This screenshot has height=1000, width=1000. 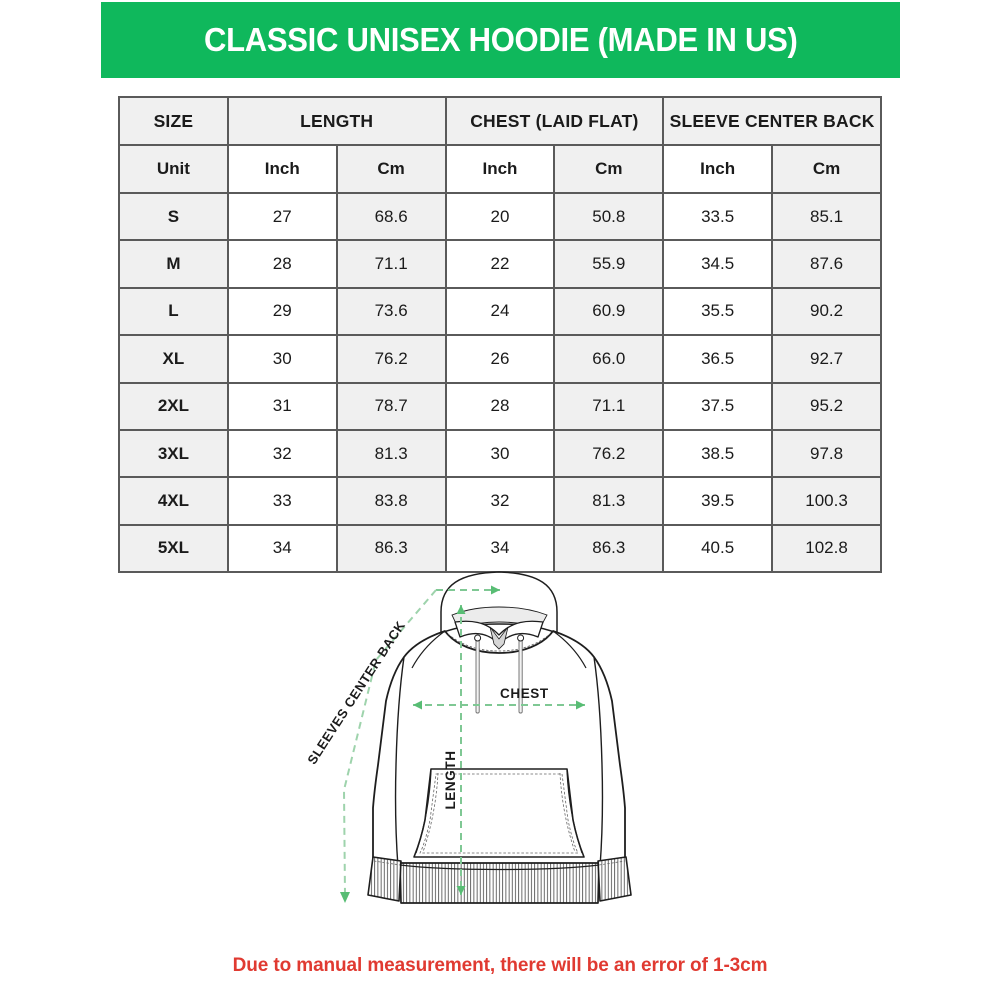 I want to click on table-row: 5XL 34 86.3 34 86.3 40.5 102.8, so click(x=500, y=548).